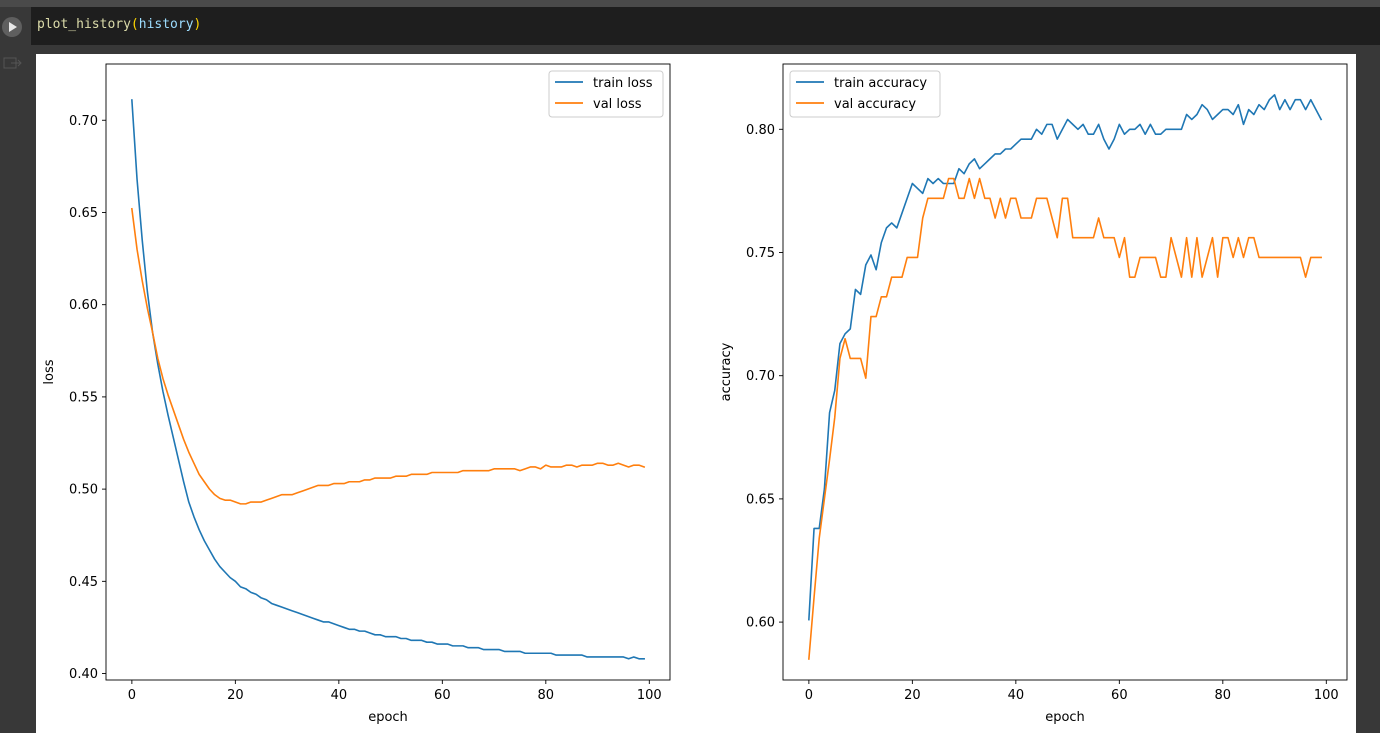 The height and width of the screenshot is (733, 1380). I want to click on y-axis-label: accuracy, so click(726, 371).